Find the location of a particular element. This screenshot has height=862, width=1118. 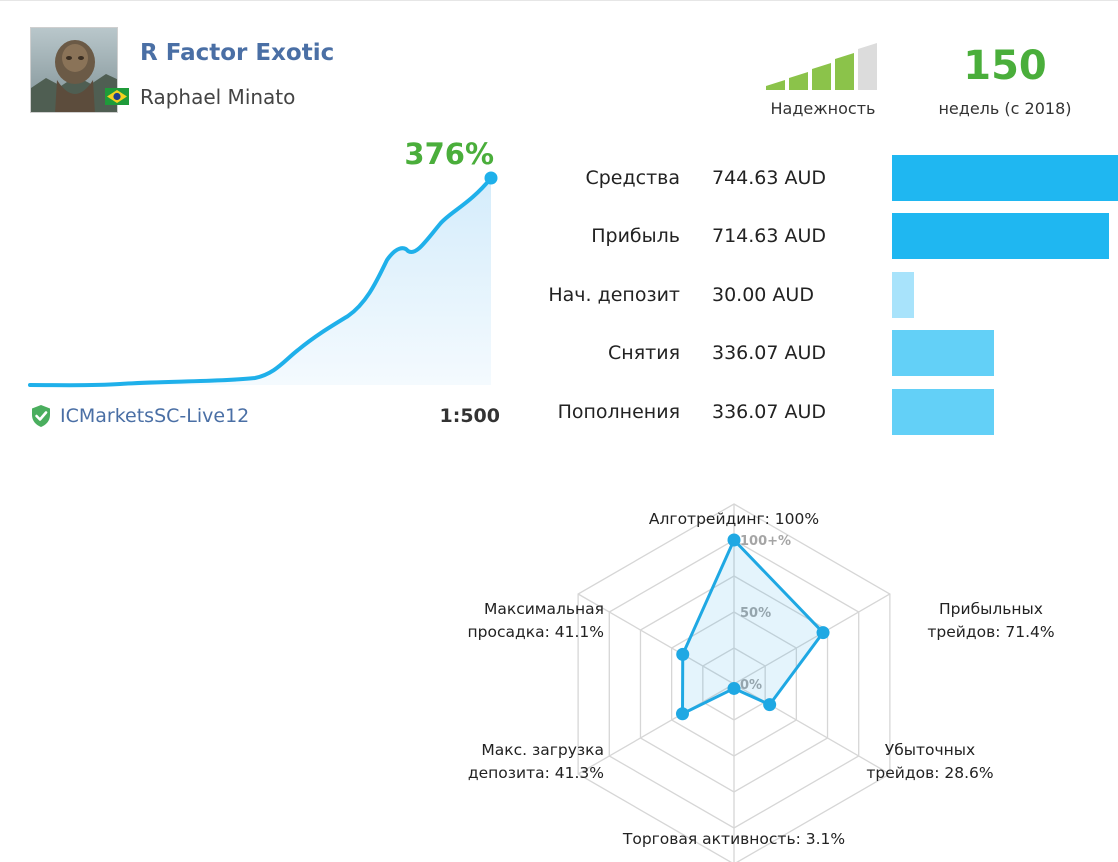

weeks-label: недель (с 2018) is located at coordinates (1005, 108).